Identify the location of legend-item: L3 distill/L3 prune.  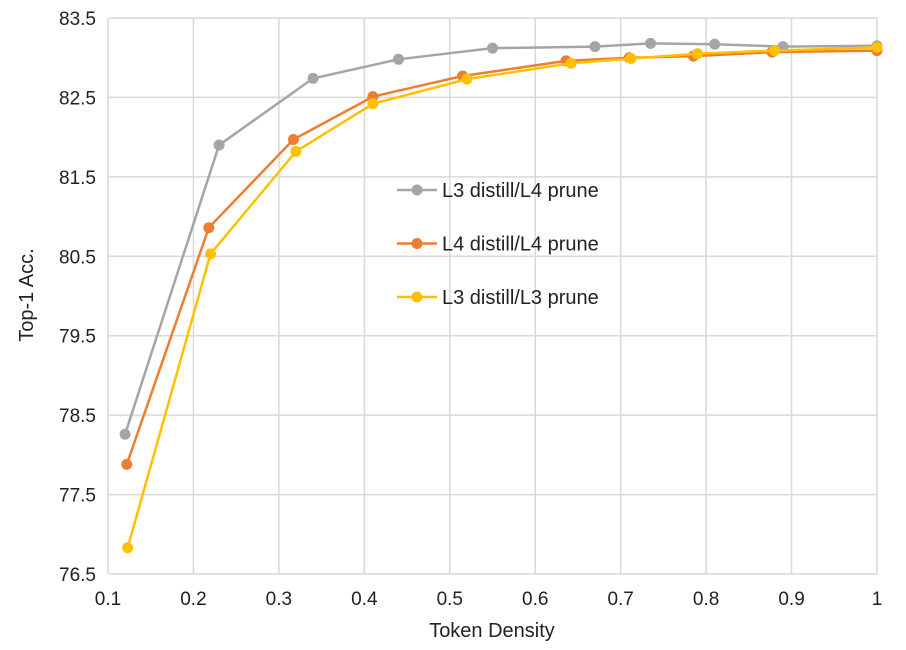
(498, 298).